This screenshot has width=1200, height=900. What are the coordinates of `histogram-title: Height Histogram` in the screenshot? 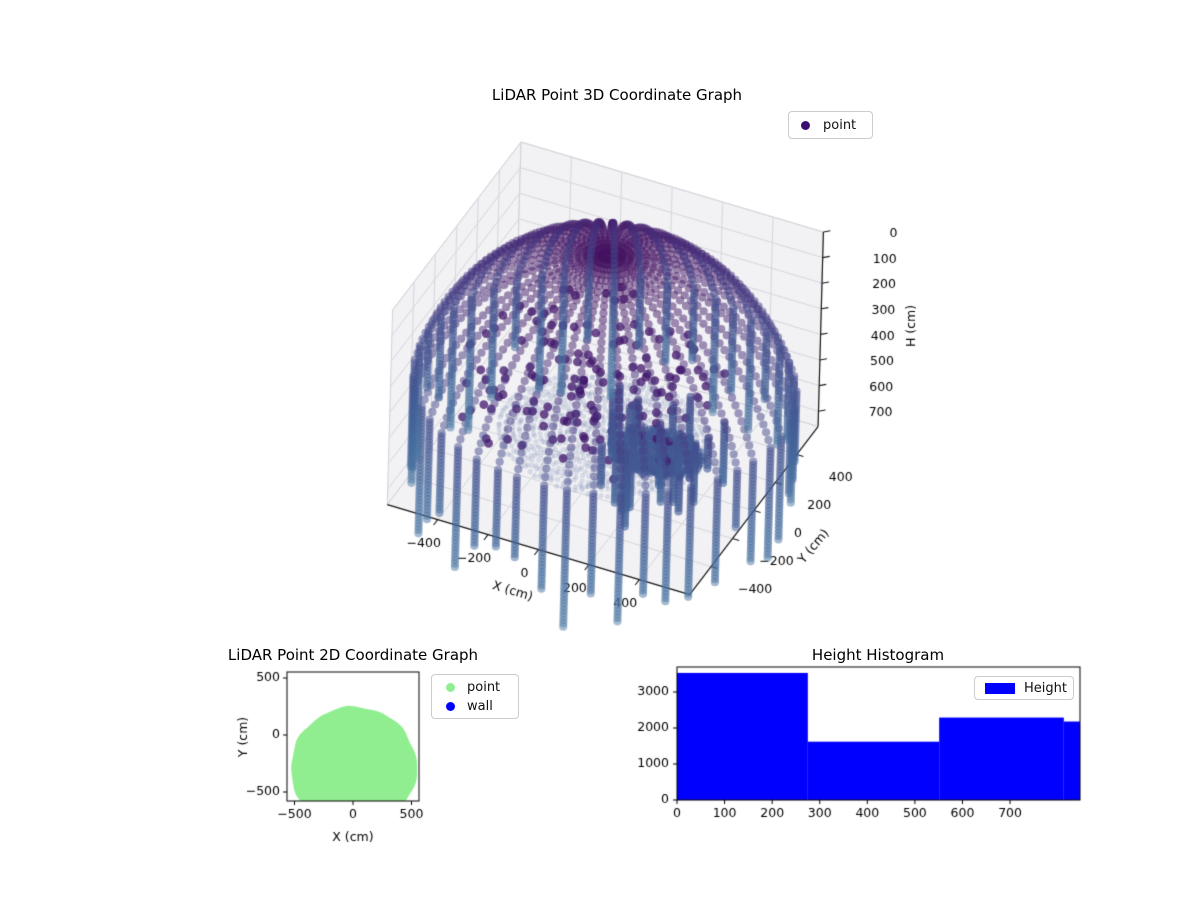 It's located at (878, 655).